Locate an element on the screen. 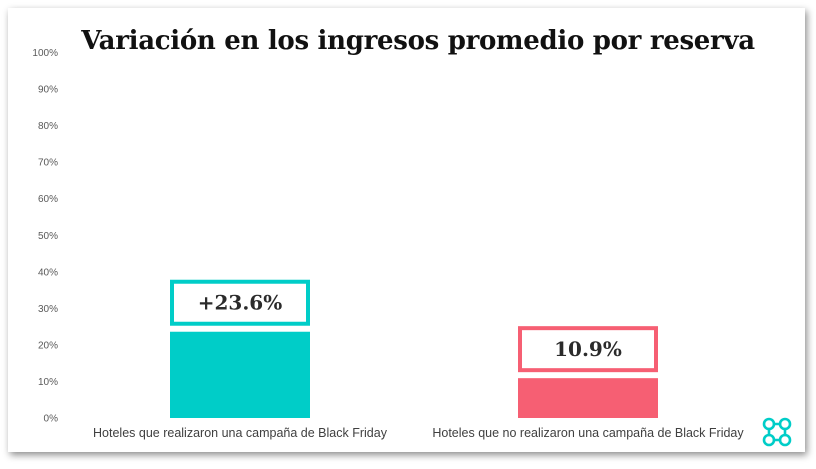 This screenshot has height=469, width=816. data-label: +23.6% is located at coordinates (240, 303).